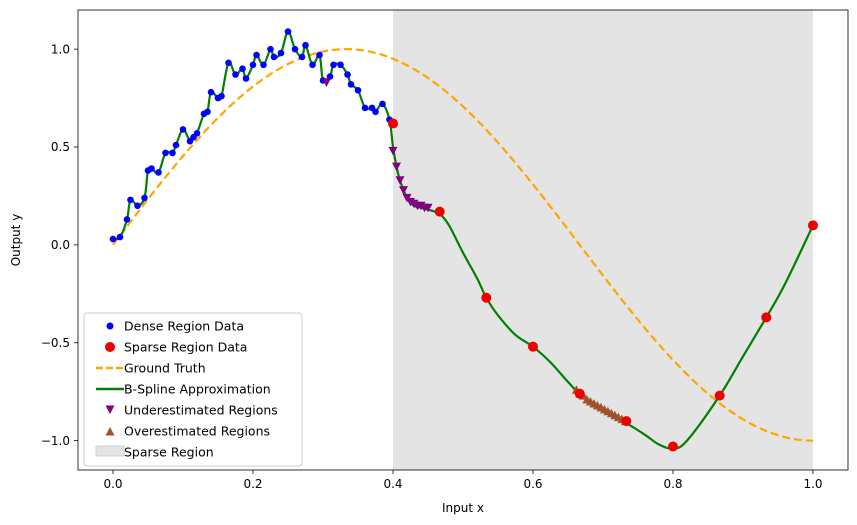 The width and height of the screenshot is (857, 525). I want to click on x-tick-label: 1.0, so click(812, 484).